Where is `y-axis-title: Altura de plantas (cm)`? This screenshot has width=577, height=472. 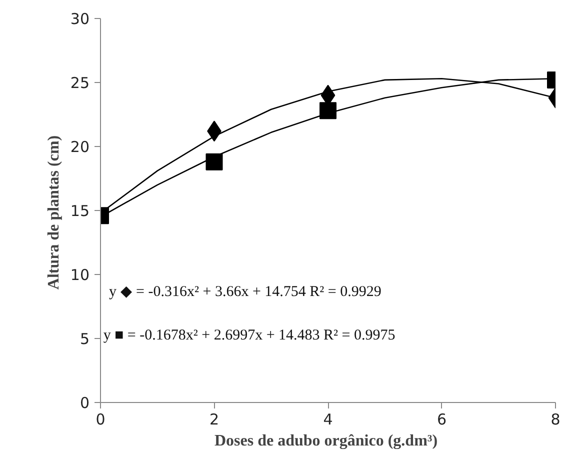
y-axis-title: Altura de plantas (cm) is located at coordinates (53, 212).